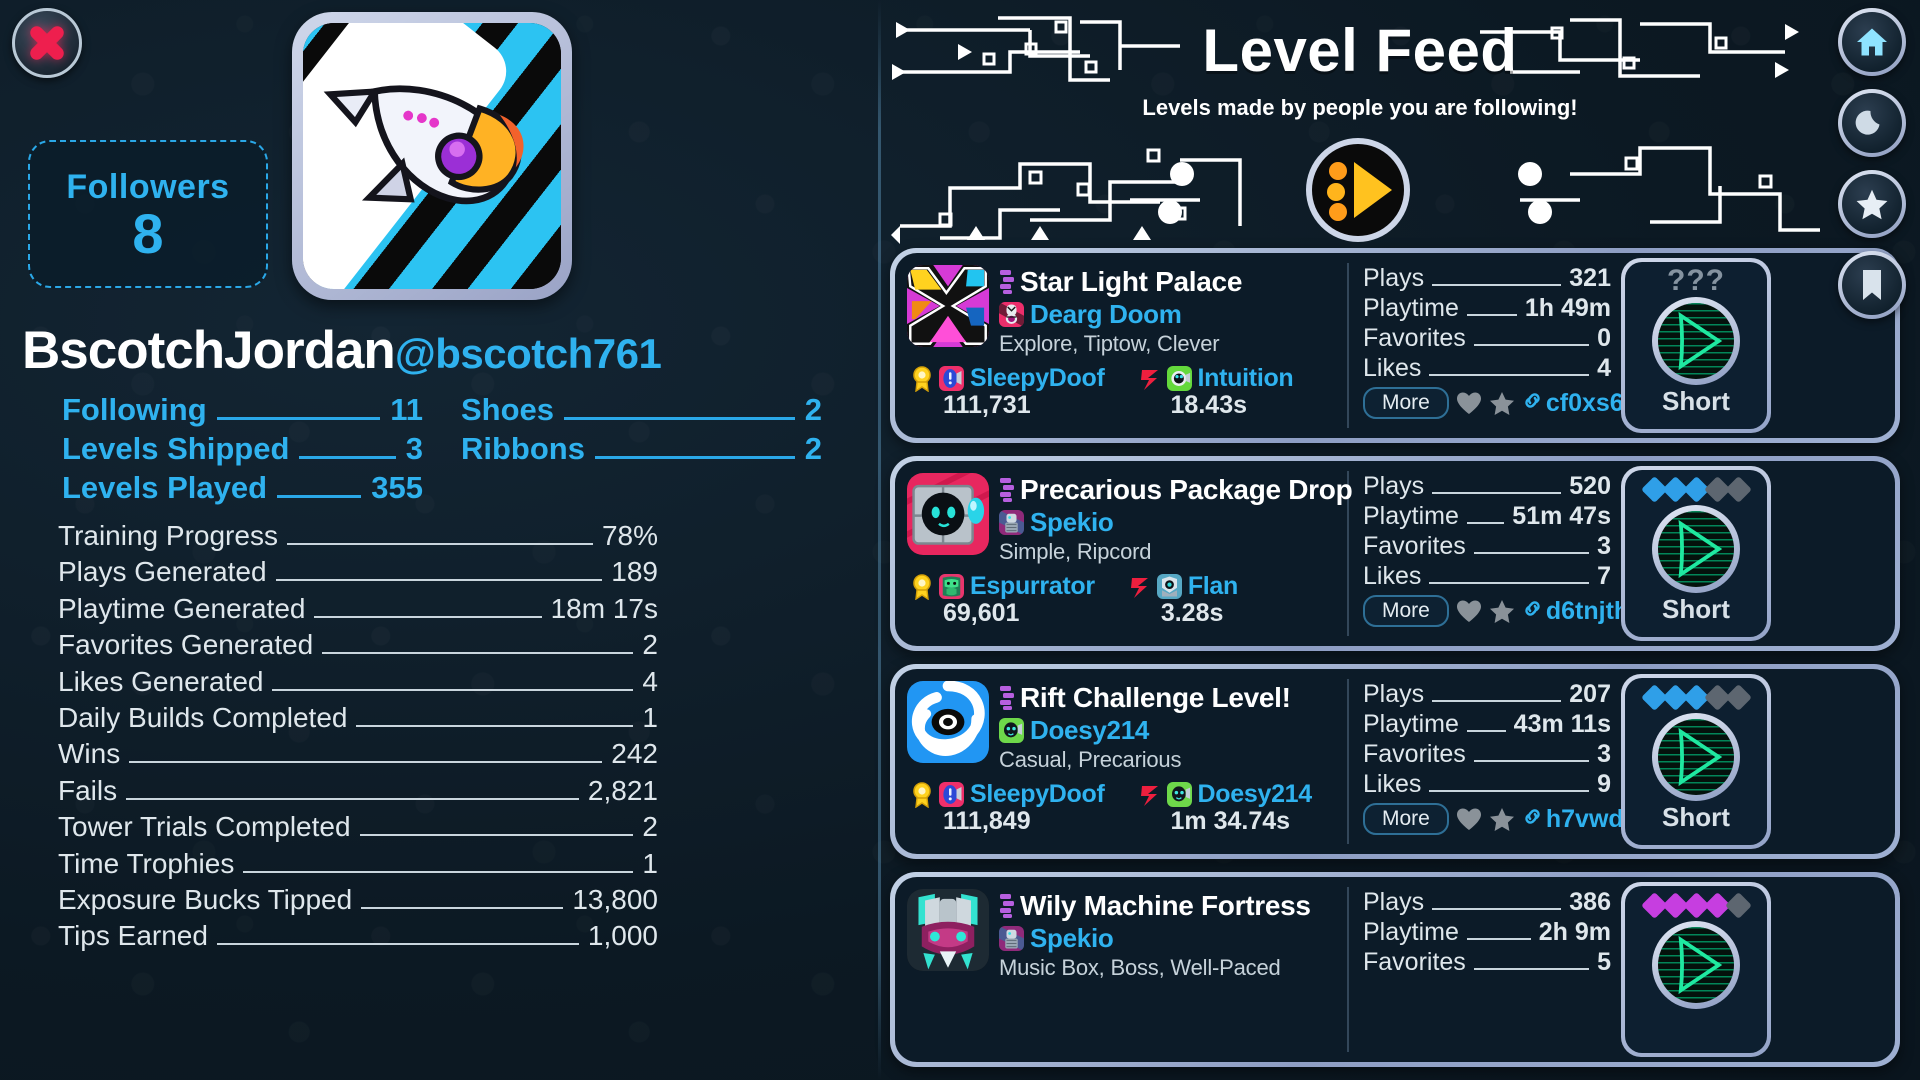 This screenshot has width=1920, height=1080. I want to click on espurrator-avatar, so click(951, 586).